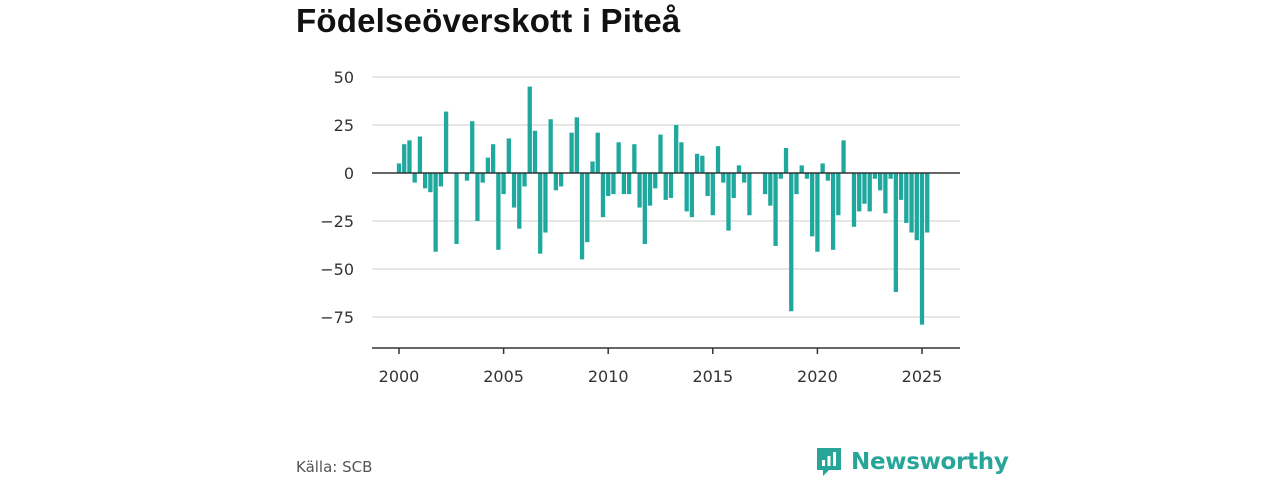 This screenshot has height=480, width=1280. What do you see at coordinates (829, 462) in the screenshot?
I see `newsworthy-logo-icon` at bounding box center [829, 462].